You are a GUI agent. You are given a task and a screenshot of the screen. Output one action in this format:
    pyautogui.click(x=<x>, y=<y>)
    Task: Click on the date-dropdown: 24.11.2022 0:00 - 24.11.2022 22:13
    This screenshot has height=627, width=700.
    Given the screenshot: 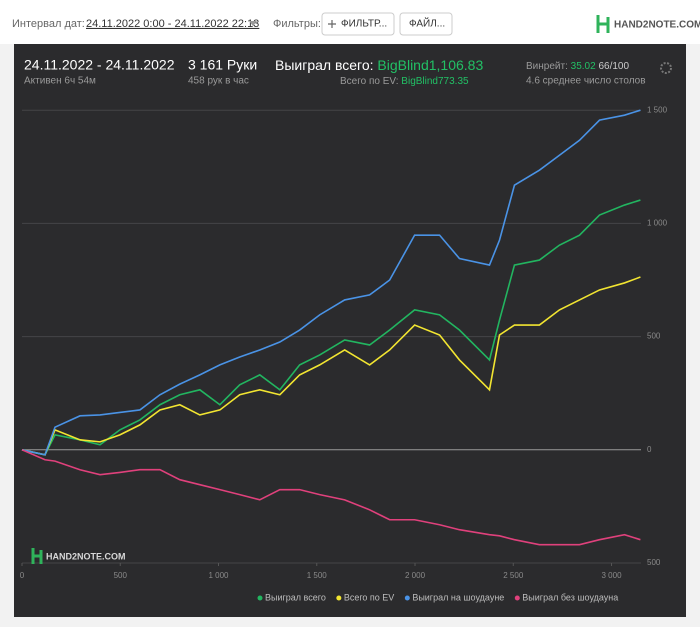 What is the action you would take?
    pyautogui.click(x=172, y=24)
    